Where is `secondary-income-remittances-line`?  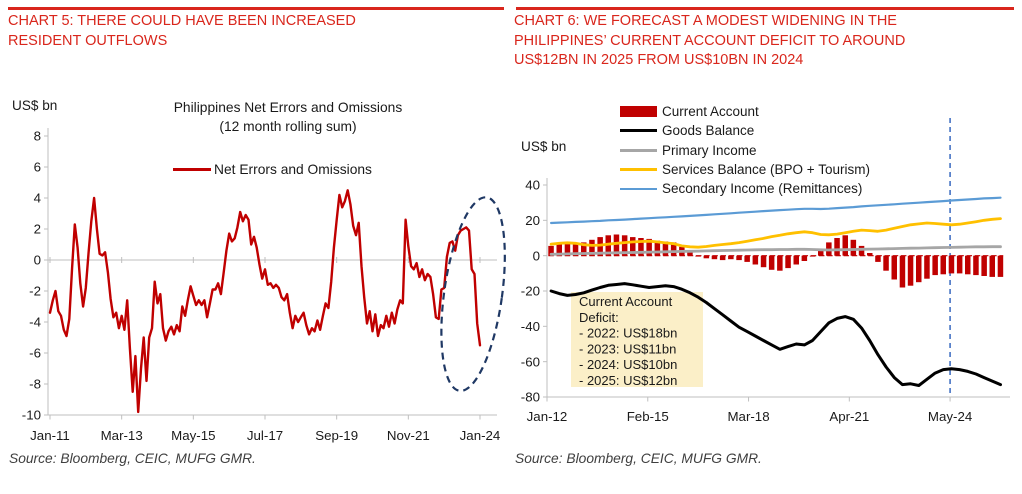
secondary-income-remittances-line is located at coordinates (775, 210).